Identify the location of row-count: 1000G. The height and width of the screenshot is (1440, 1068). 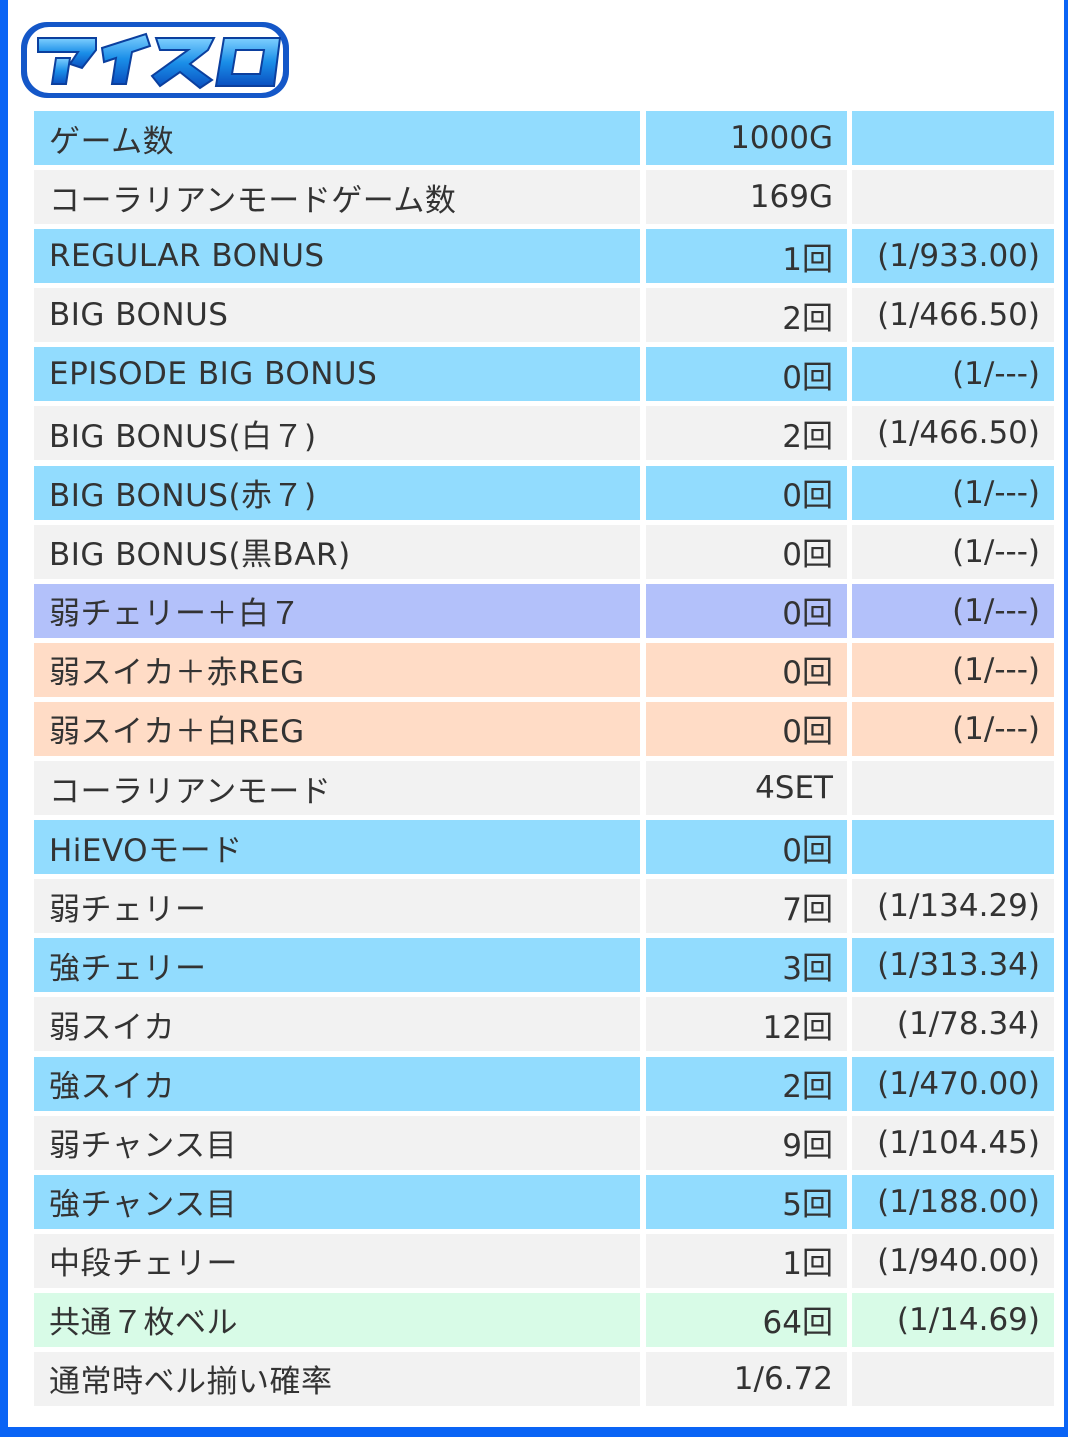
(746, 138).